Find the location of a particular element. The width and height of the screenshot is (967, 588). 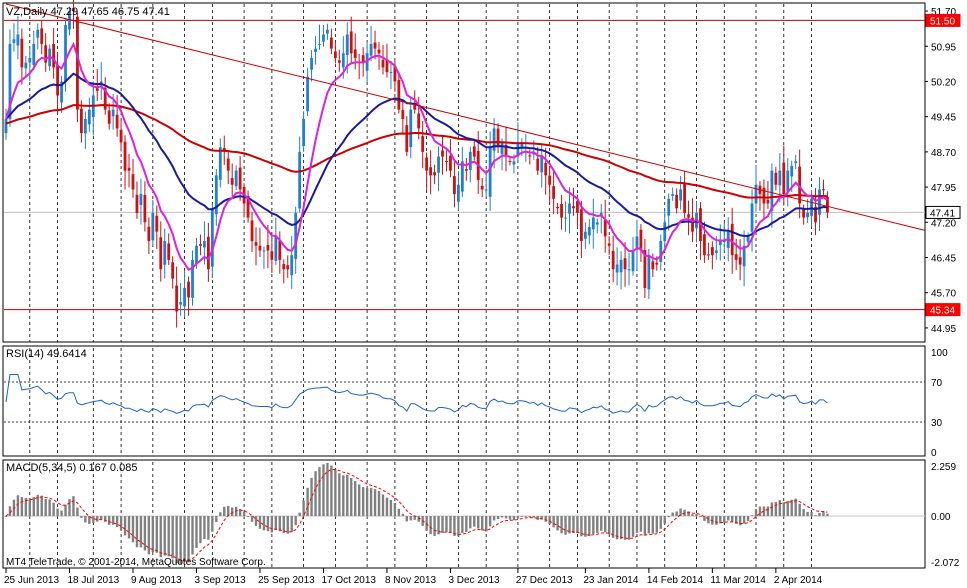

symbol-label: VZ,Daily 47.29 47.65 46.75 47.41 is located at coordinates (88, 12).